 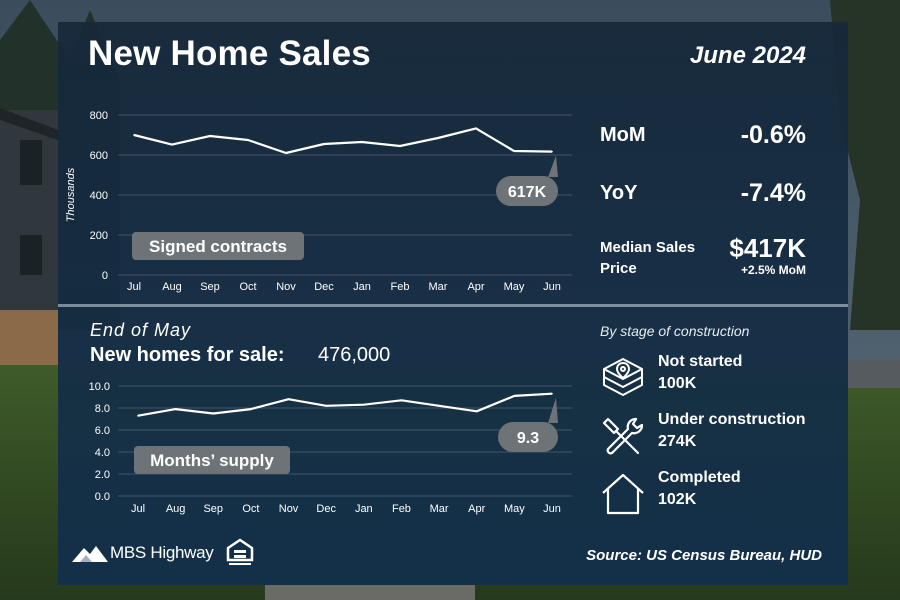 What do you see at coordinates (439, 509) in the screenshot?
I see `months-supply-x-tick: Mar` at bounding box center [439, 509].